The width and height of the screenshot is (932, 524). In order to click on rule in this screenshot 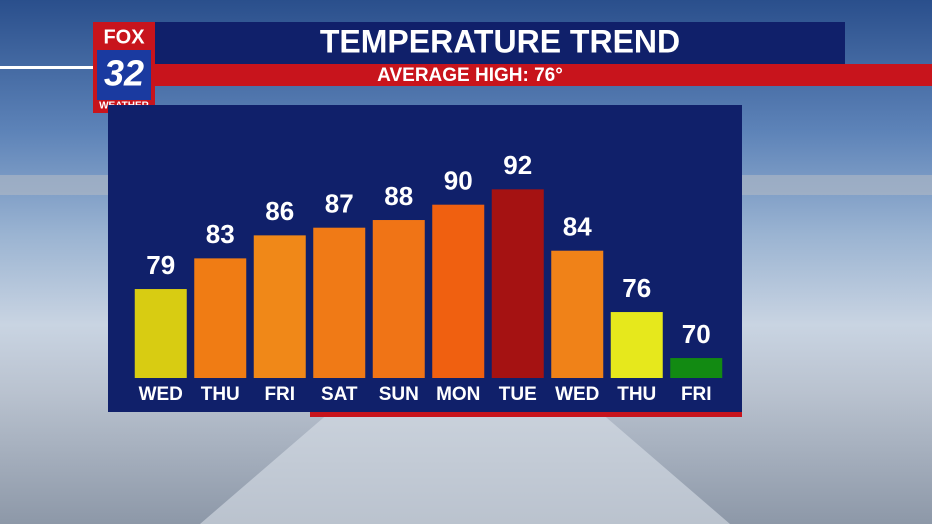, I will do `click(46, 67)`.